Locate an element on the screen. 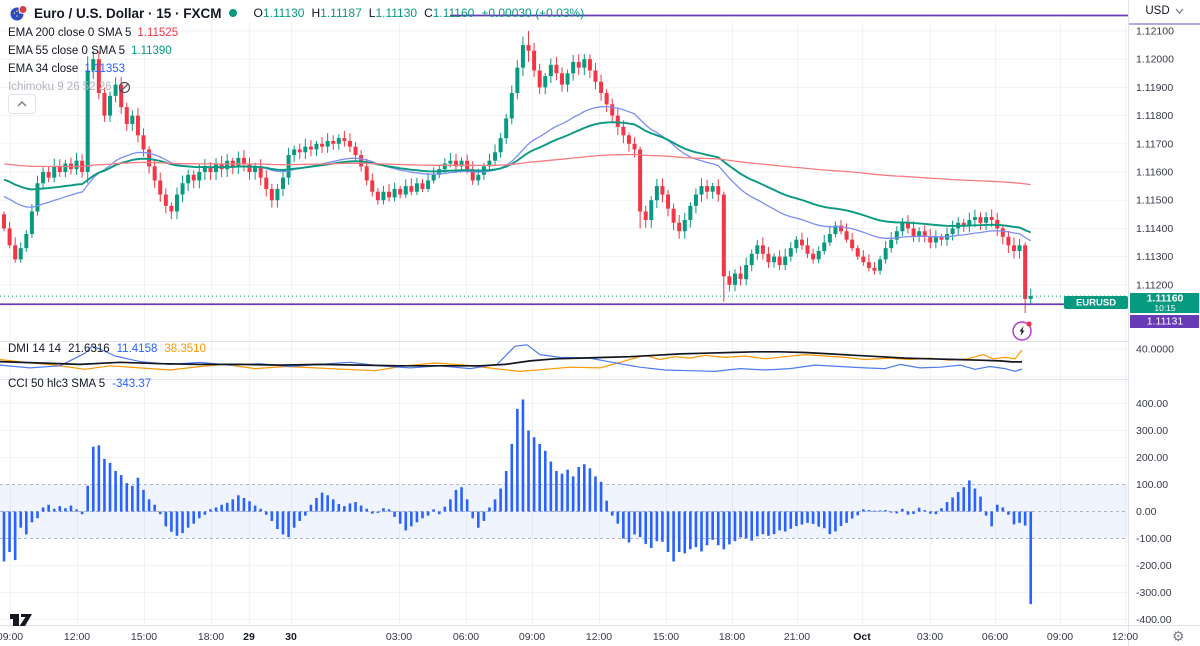  alert-price-badge is located at coordinates (1164, 321).